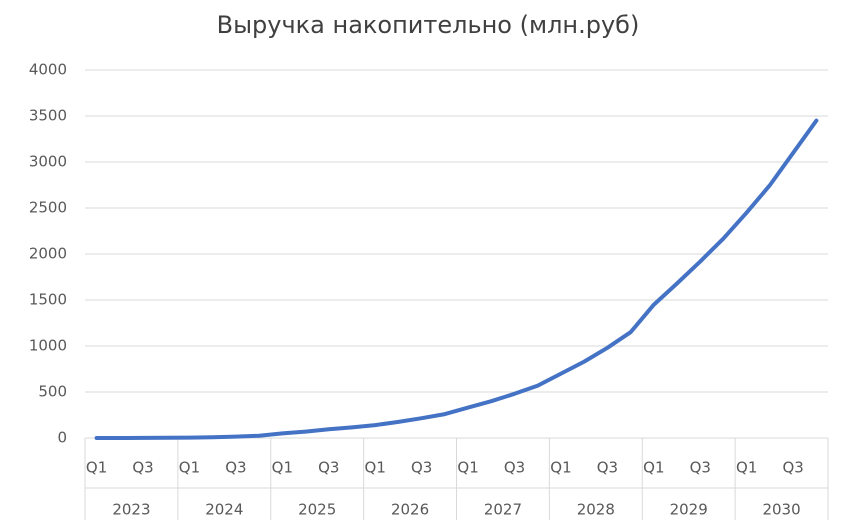 The image size is (856, 520). What do you see at coordinates (596, 510) in the screenshot?
I see `group-label: 2028` at bounding box center [596, 510].